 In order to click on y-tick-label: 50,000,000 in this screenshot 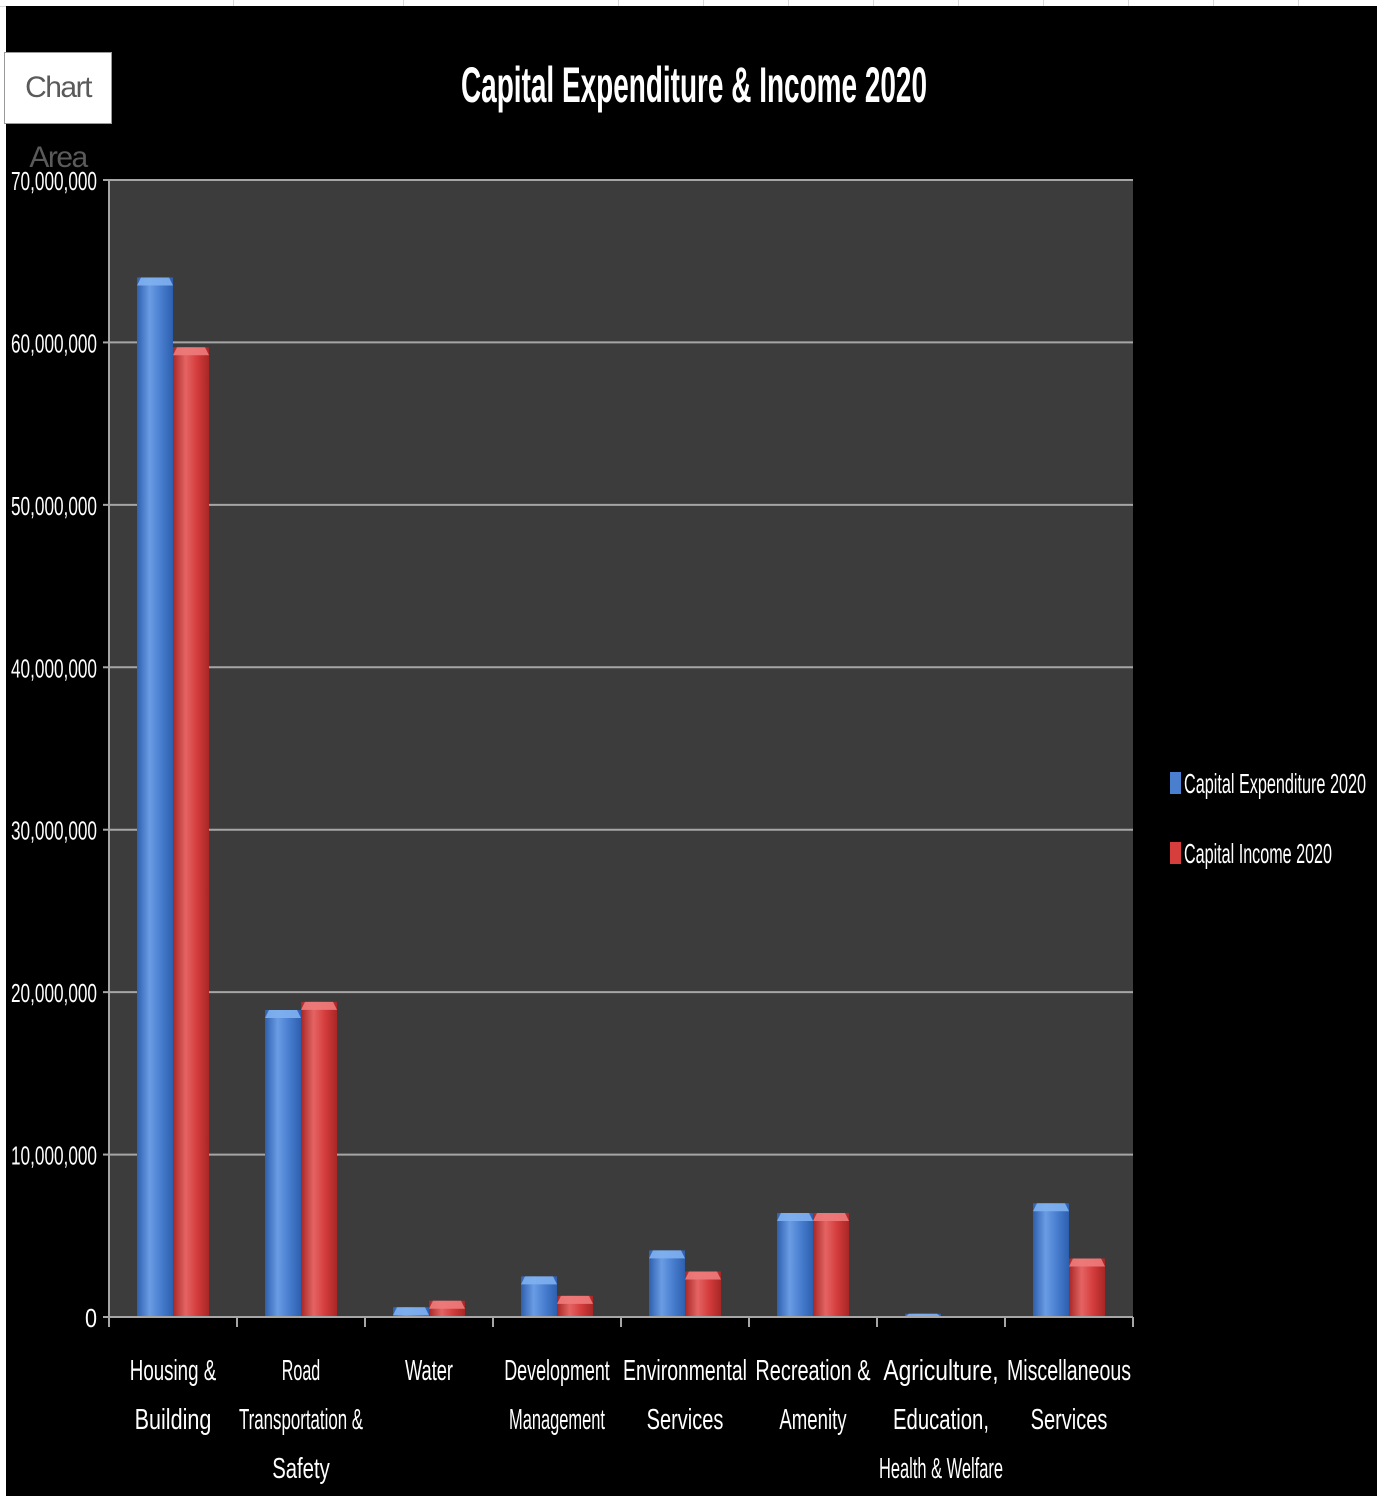, I will do `click(54, 506)`.